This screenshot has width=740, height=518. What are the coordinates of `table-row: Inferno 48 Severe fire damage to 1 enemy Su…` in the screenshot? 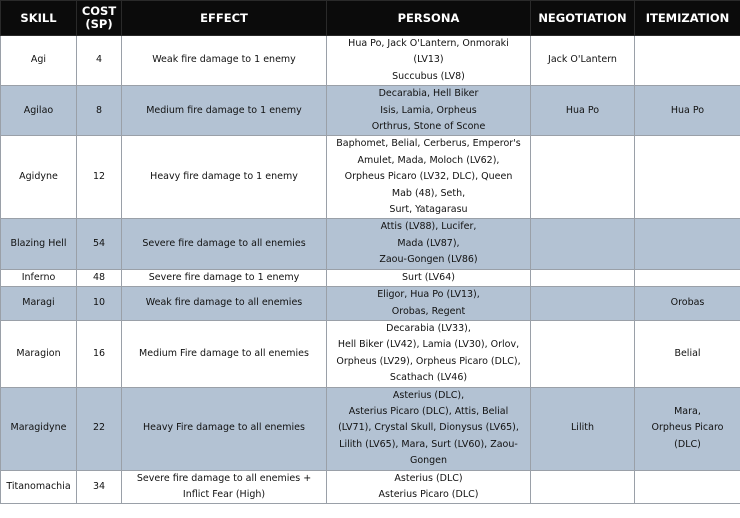 It's located at (370, 278).